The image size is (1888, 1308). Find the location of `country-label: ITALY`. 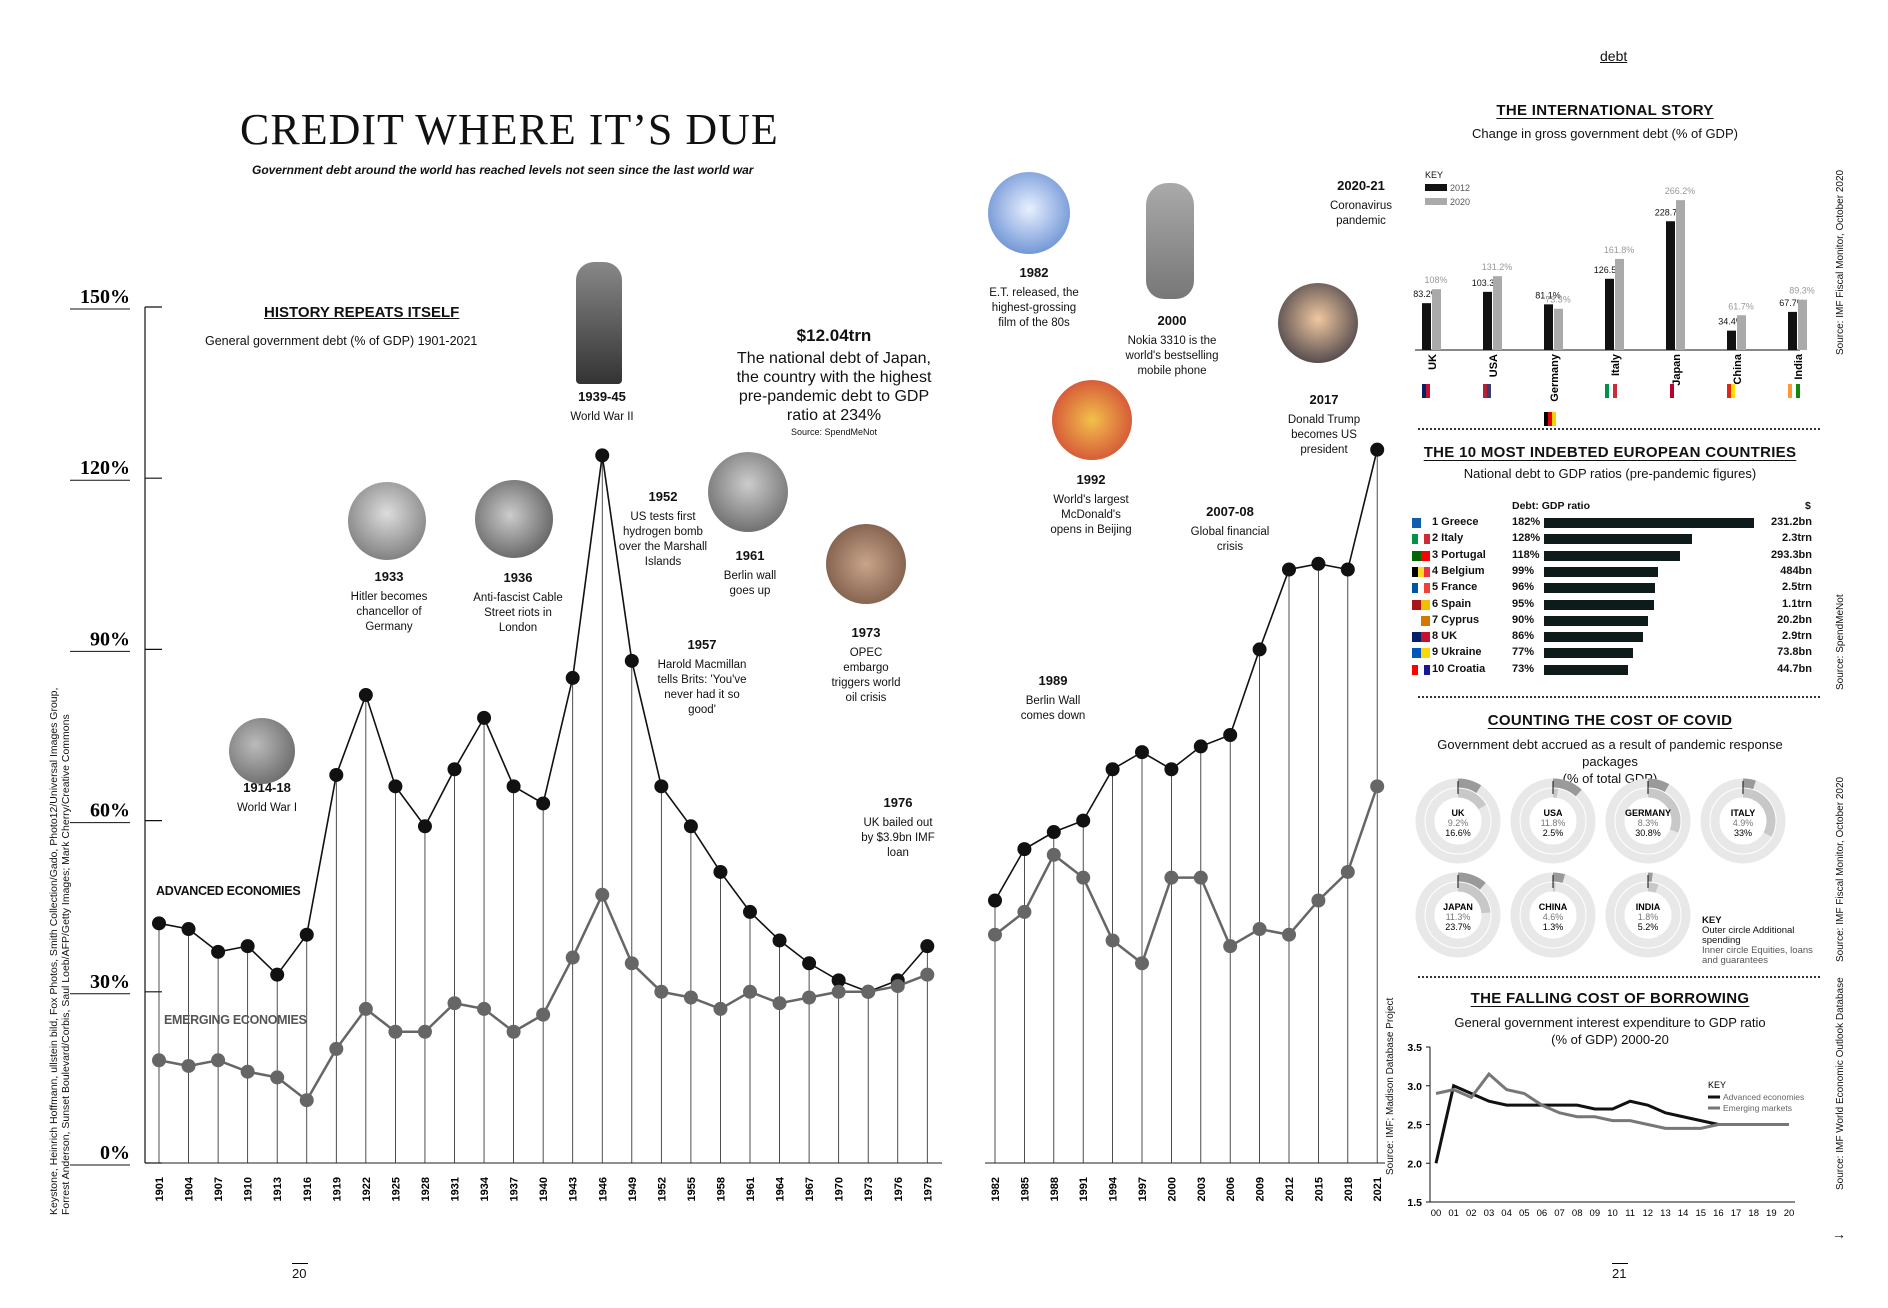

country-label: ITALY is located at coordinates (1743, 813).